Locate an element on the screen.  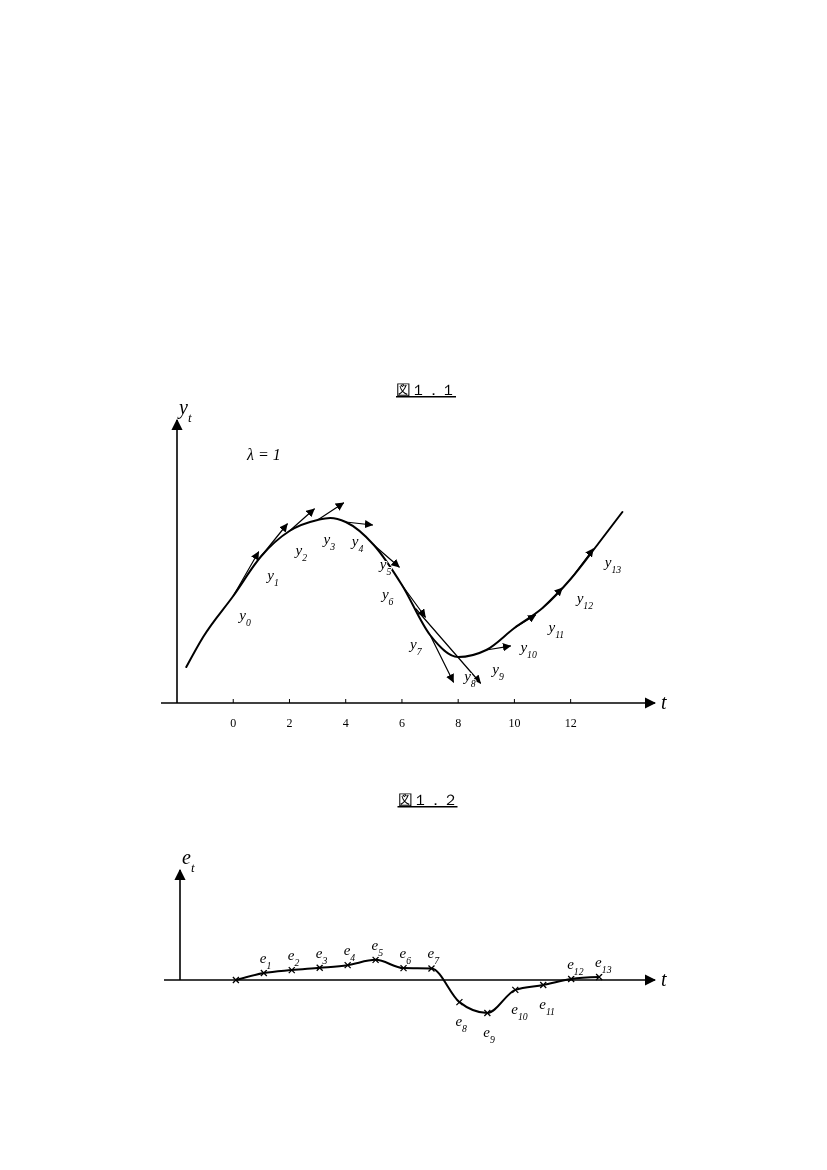
x-tick-label: 8 is located at coordinates (458, 723).